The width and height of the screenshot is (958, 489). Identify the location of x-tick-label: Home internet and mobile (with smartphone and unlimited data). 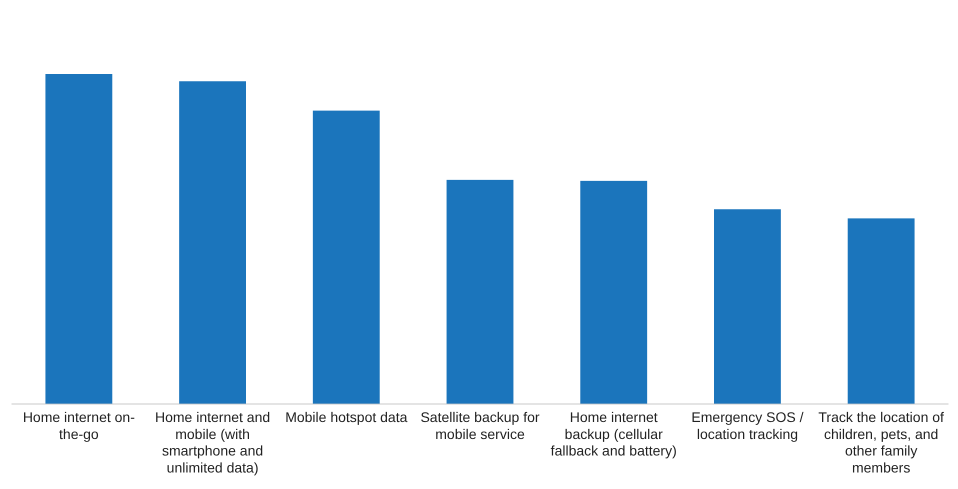
(212, 442).